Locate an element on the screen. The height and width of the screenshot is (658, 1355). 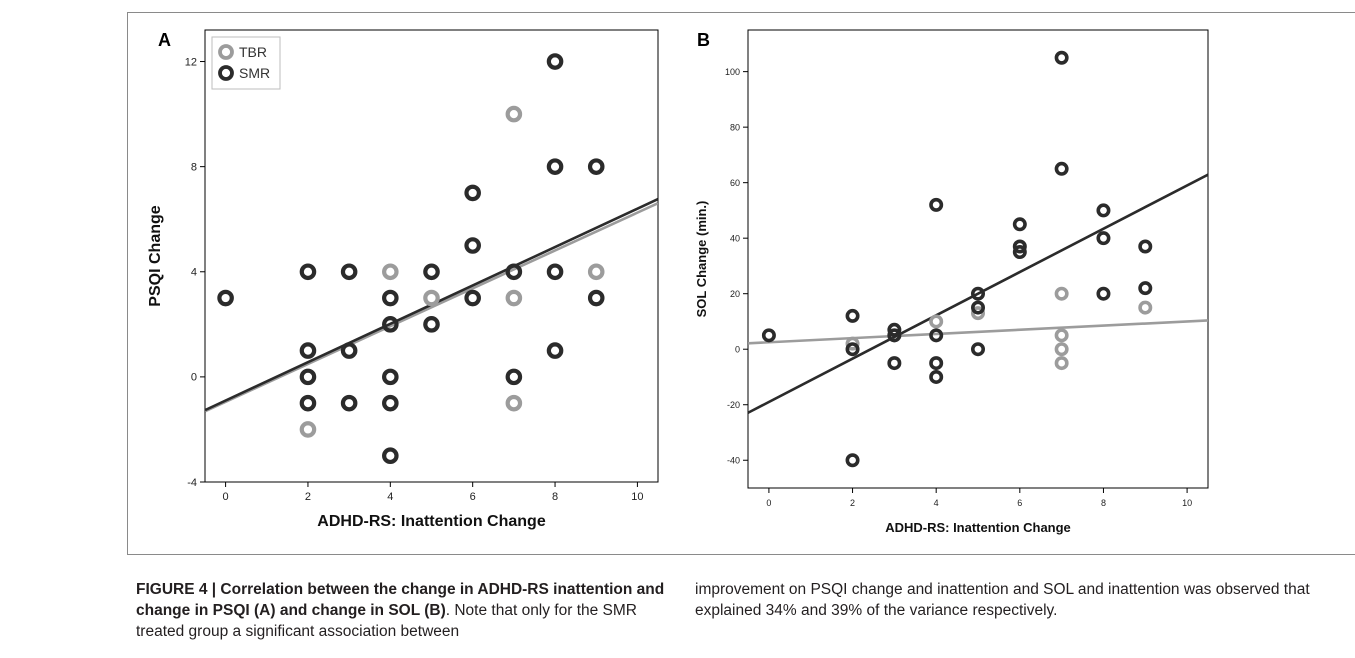
legend-a: TBR SMR is located at coordinates (246, 63).